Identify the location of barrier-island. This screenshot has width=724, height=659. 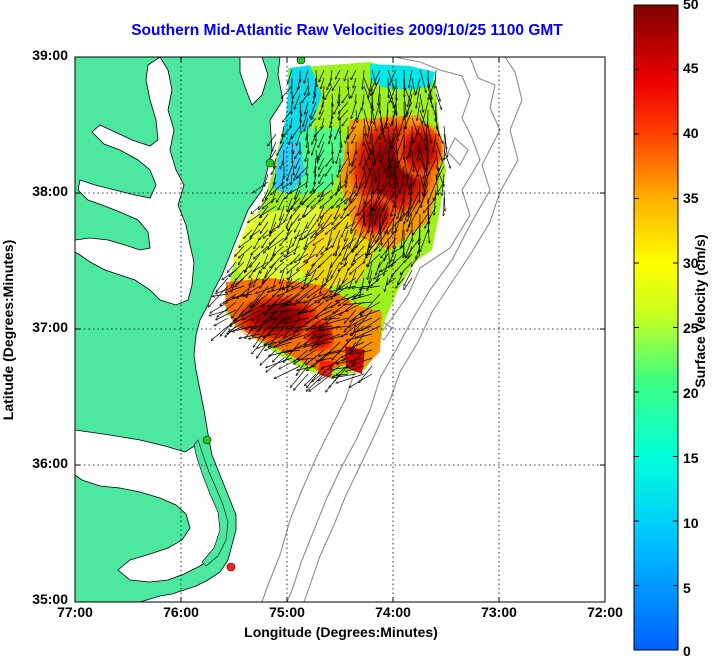
(211, 503).